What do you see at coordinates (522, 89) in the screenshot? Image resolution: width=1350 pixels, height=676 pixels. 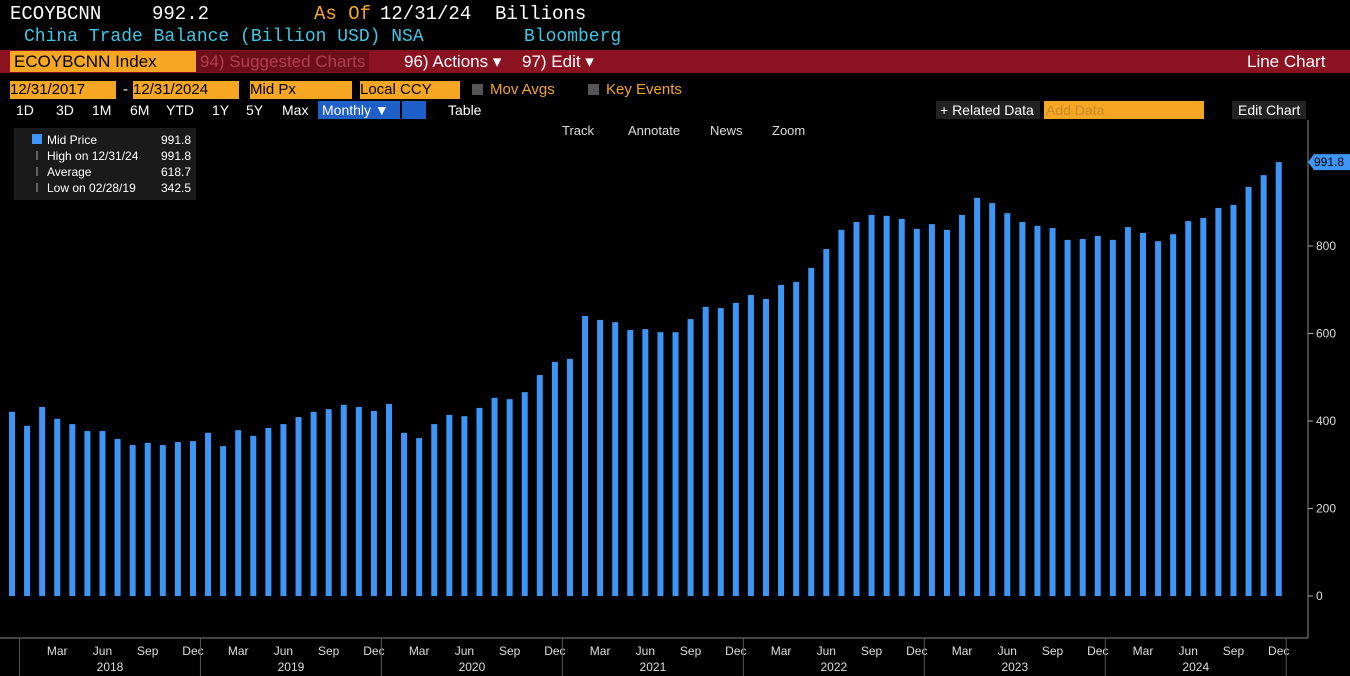 I see `mov-avgs: Mov Avgs` at bounding box center [522, 89].